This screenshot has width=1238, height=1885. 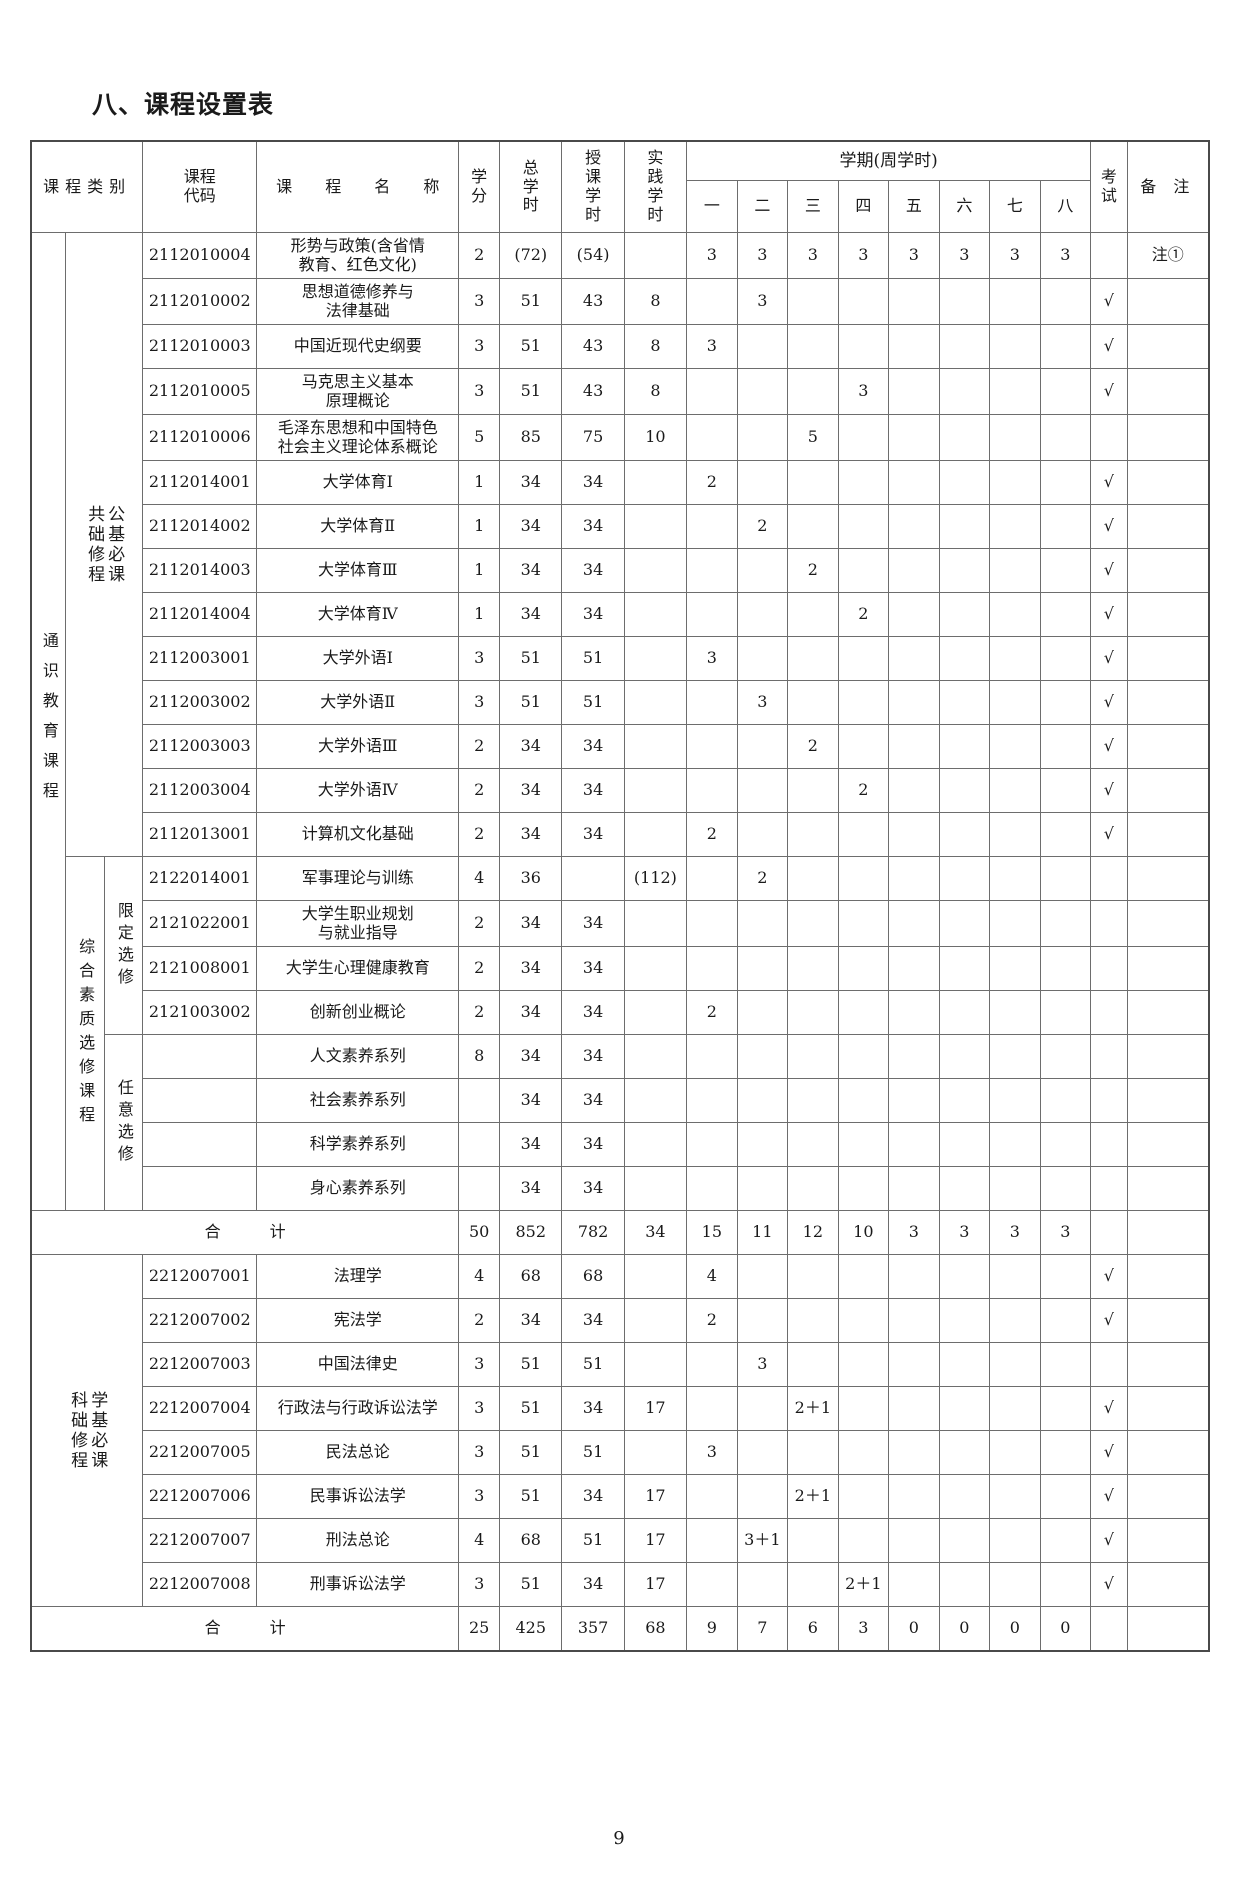 What do you see at coordinates (1168, 255) in the screenshot?
I see `remark-value: 注①` at bounding box center [1168, 255].